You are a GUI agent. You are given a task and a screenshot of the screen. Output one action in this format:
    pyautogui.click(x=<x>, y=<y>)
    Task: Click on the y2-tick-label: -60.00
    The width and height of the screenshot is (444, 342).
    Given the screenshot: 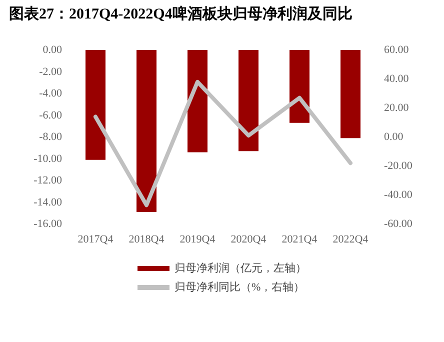 What is the action you would take?
    pyautogui.click(x=398, y=224)
    